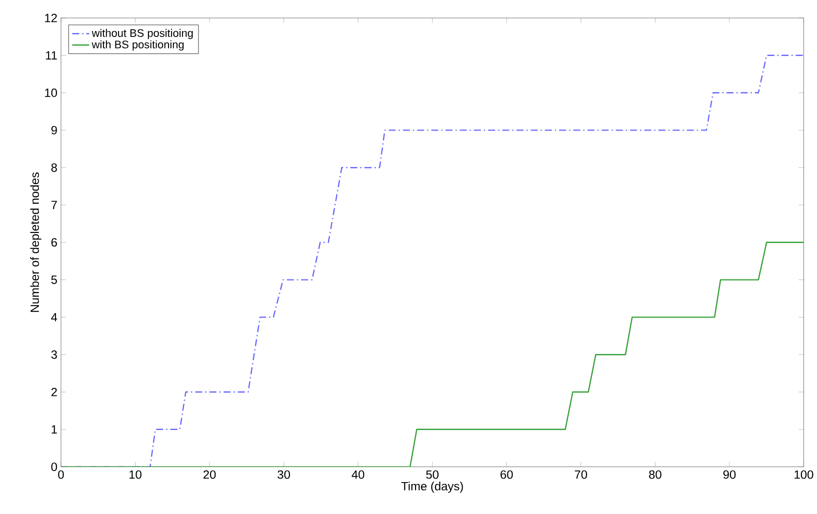  I want to click on x-tick-label: 100, so click(804, 474).